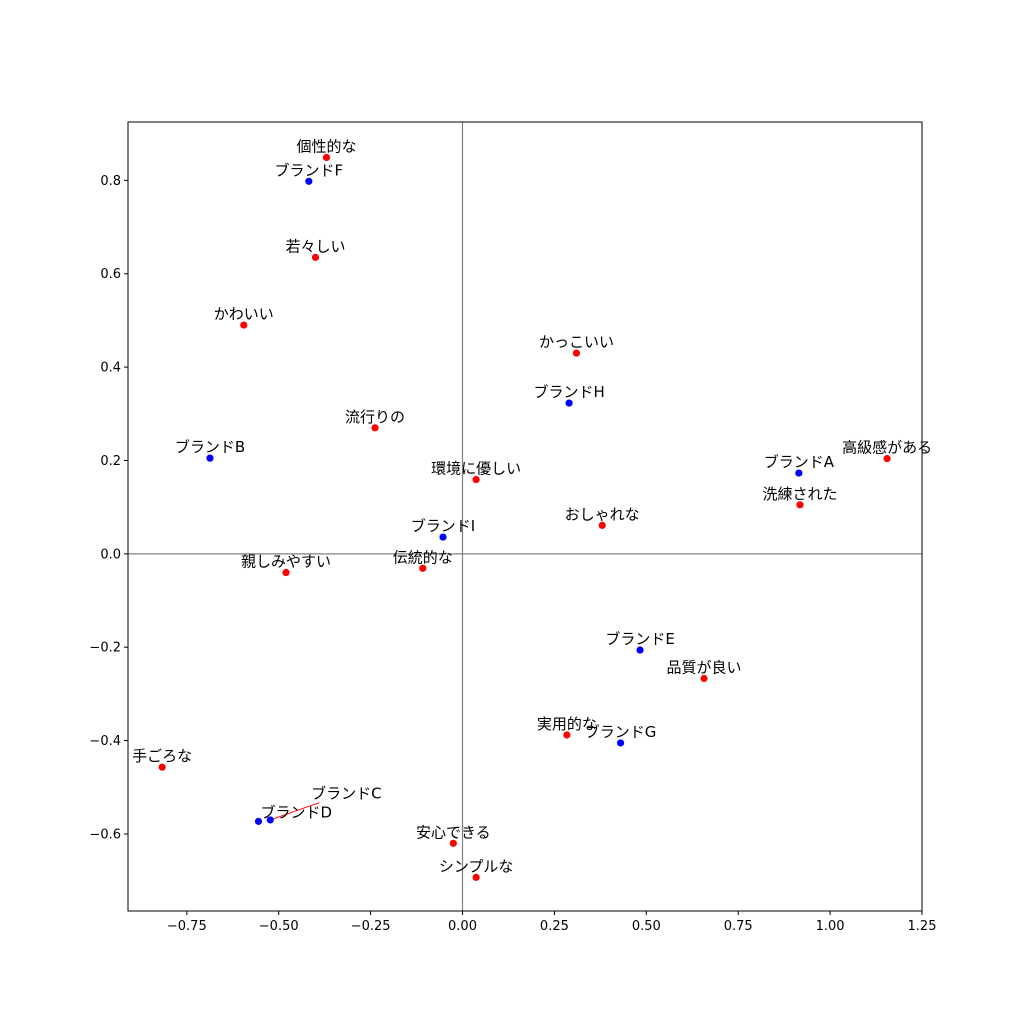 The height and width of the screenshot is (1024, 1024). I want to click on x-tick-label: 0.25, so click(554, 926).